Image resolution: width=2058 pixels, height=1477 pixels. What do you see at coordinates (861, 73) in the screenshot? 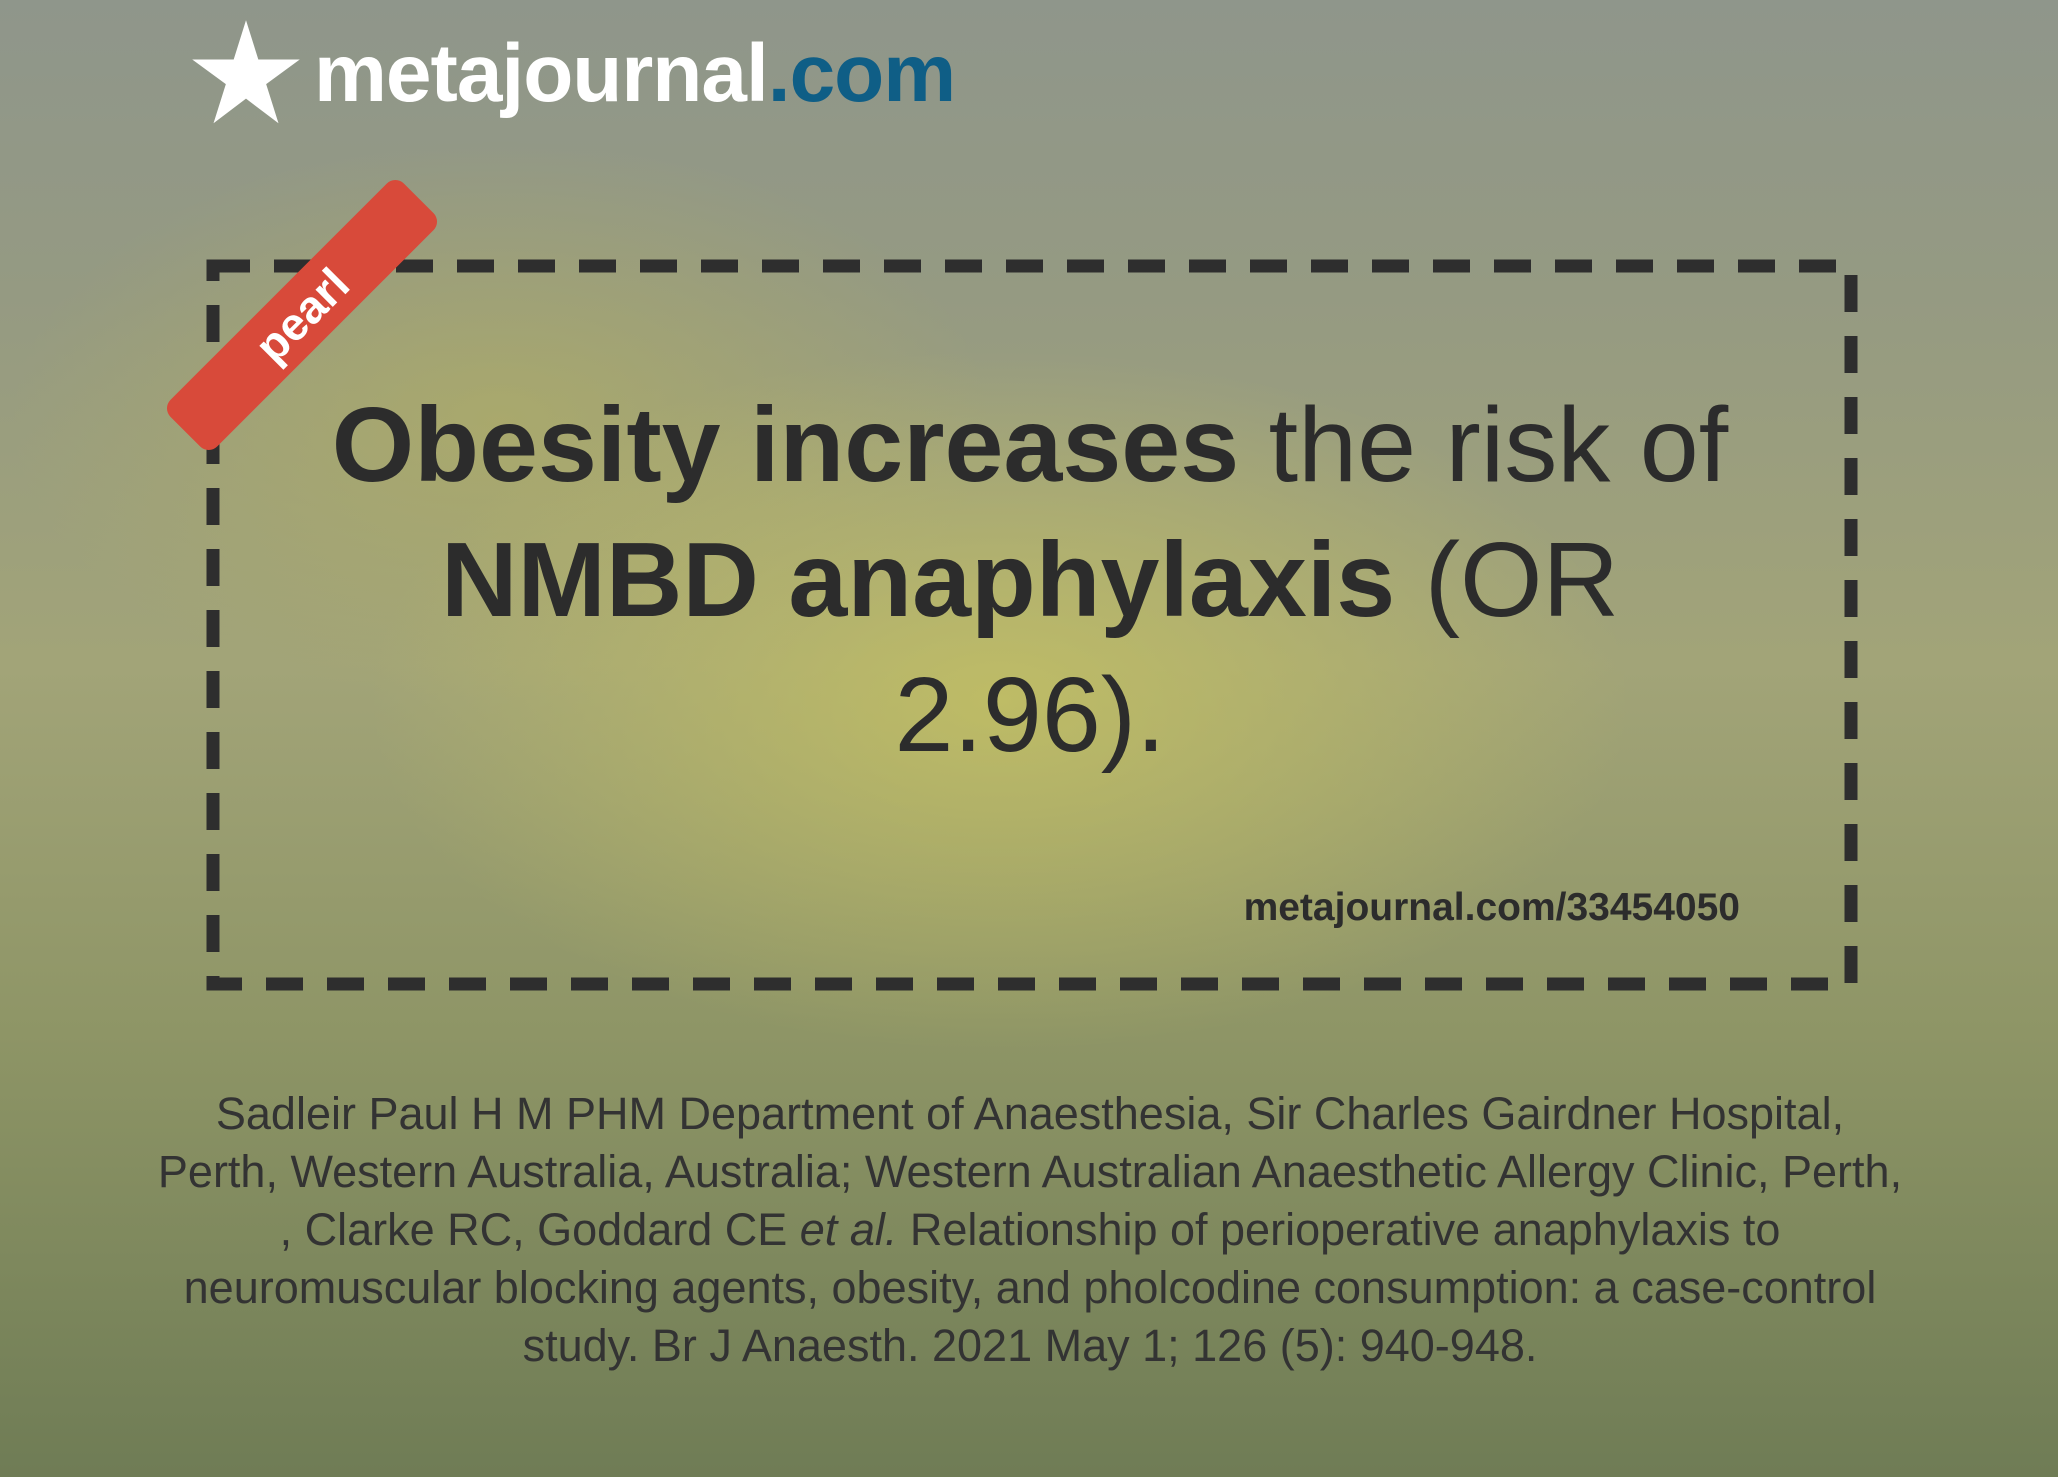
I see `logo-suffix: .com` at bounding box center [861, 73].